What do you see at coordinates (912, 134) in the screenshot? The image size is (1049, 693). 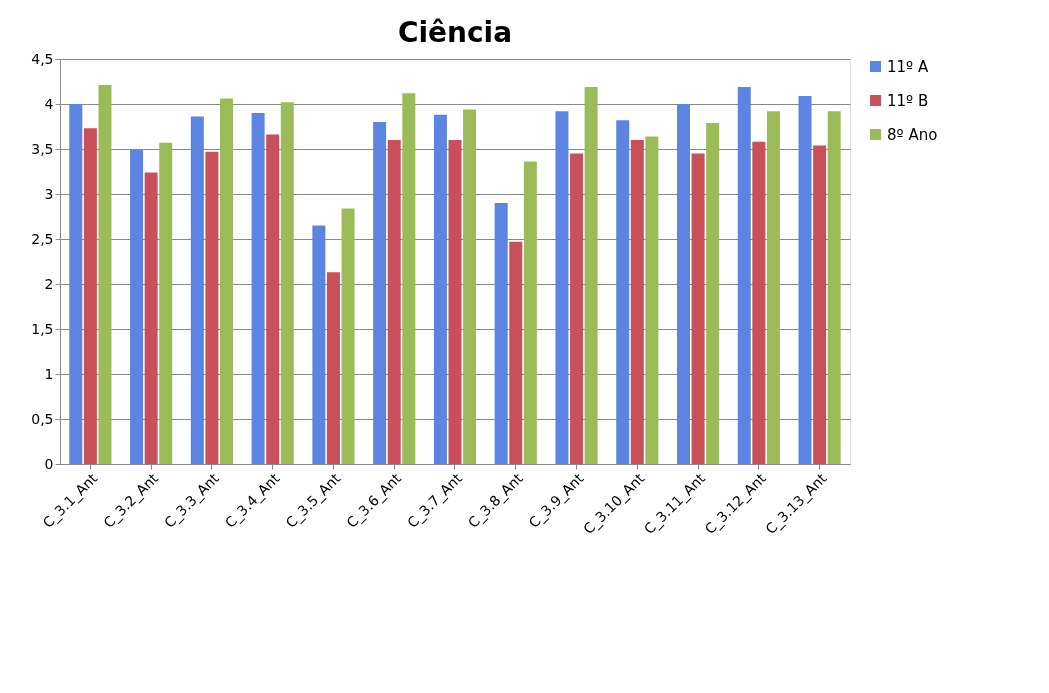 I see `legend-label: 8º Ano` at bounding box center [912, 134].